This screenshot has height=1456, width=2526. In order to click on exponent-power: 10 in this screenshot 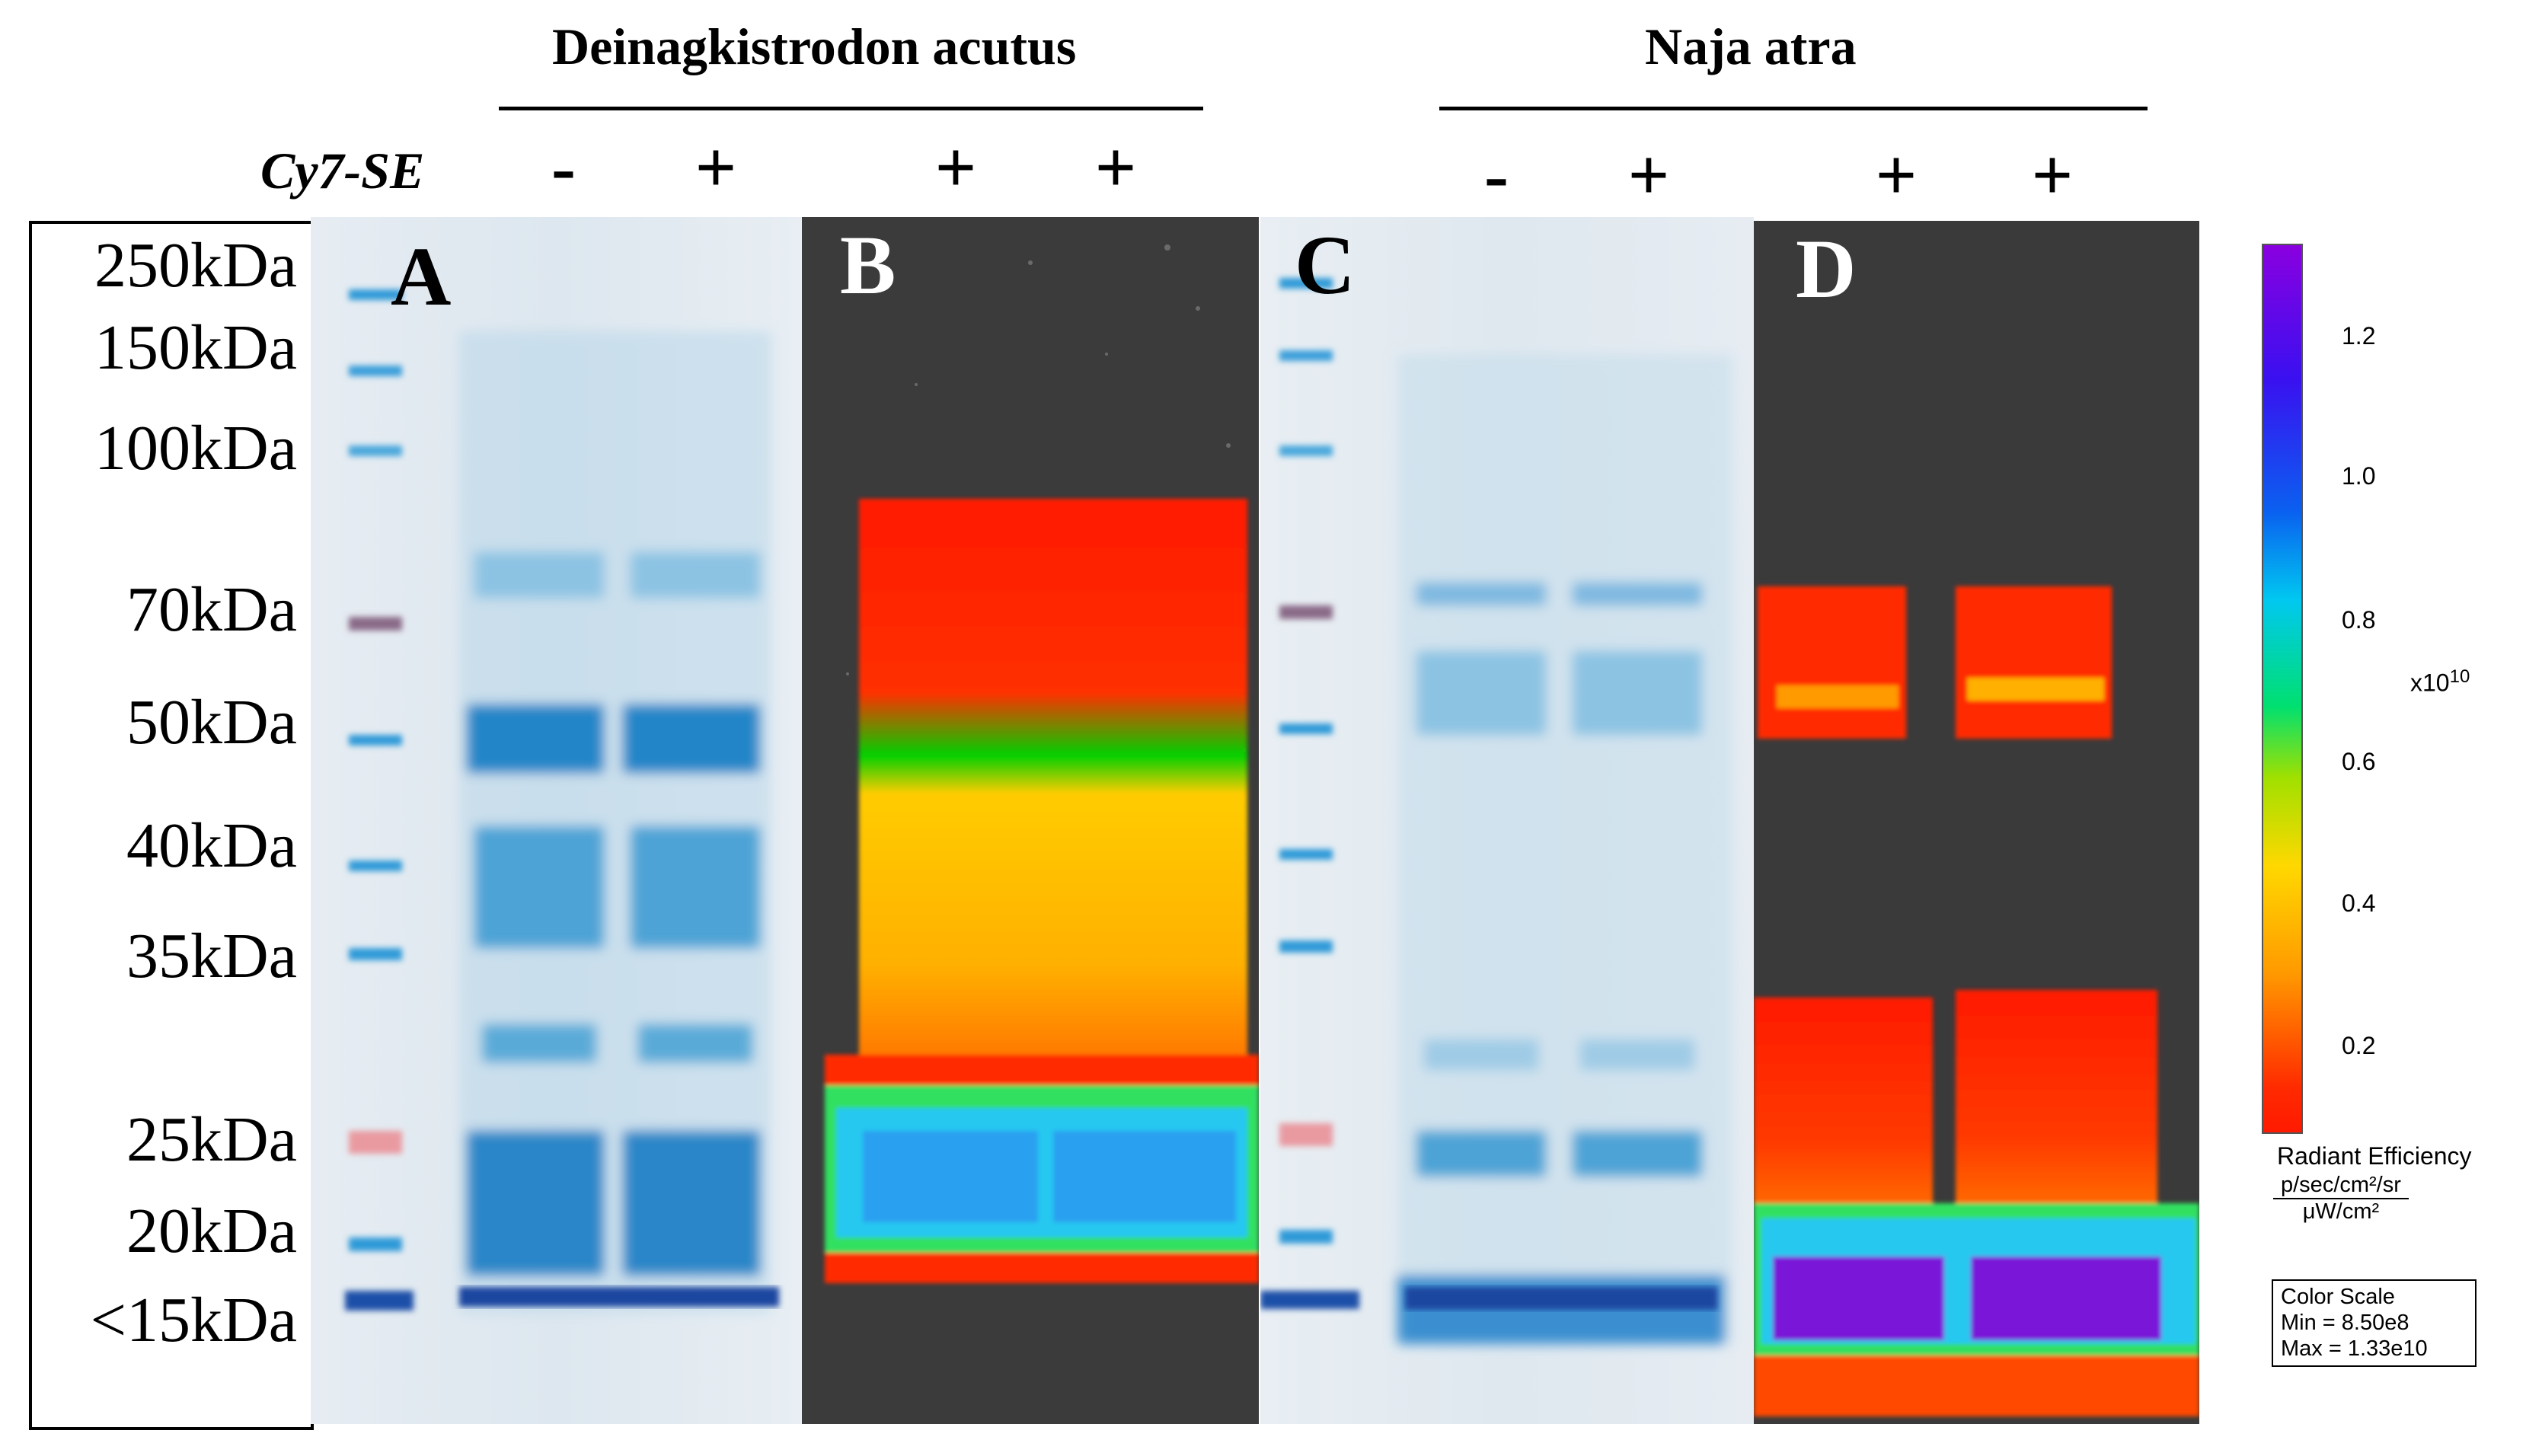, I will do `click(2459, 676)`.